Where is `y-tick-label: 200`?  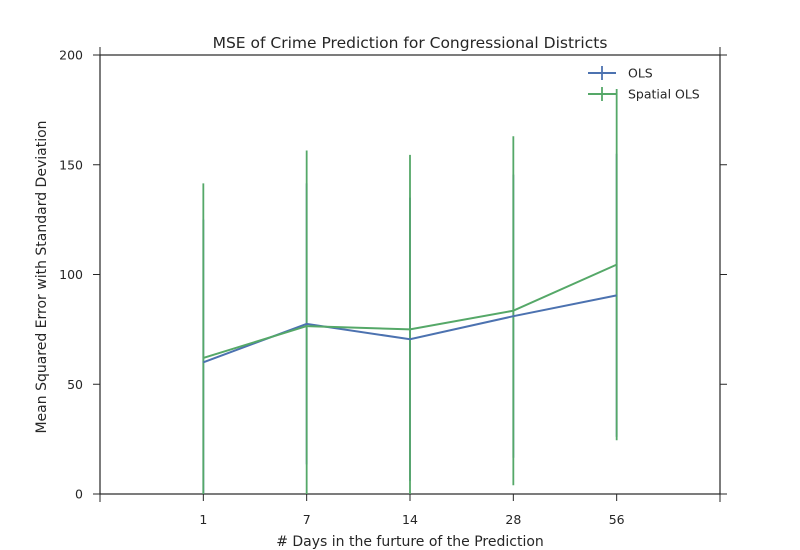 y-tick-label: 200 is located at coordinates (71, 55).